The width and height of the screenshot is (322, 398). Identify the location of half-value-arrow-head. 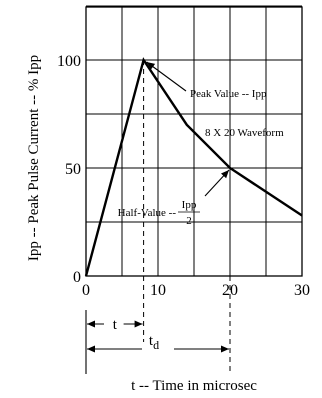
(225, 174).